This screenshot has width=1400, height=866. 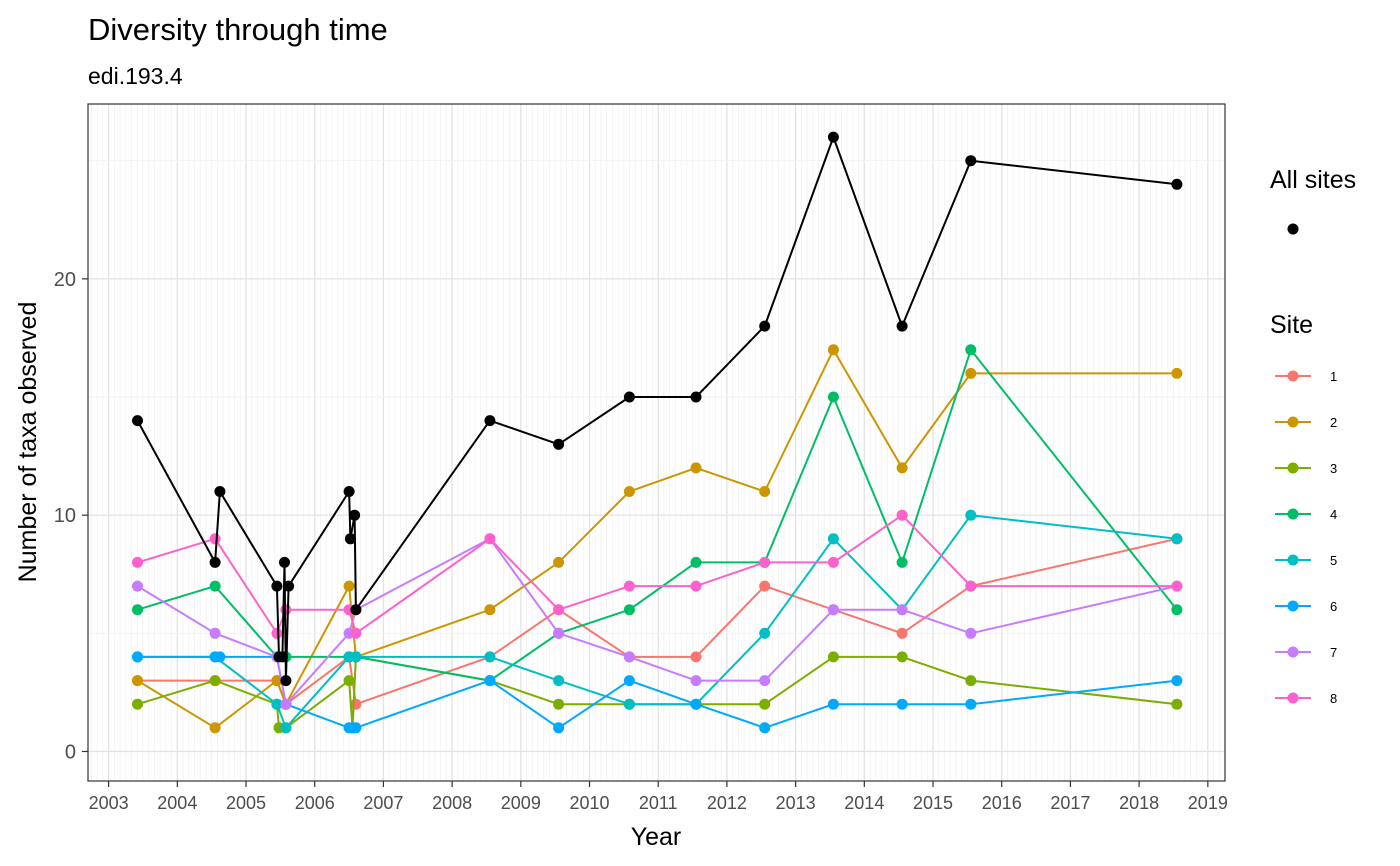 I want to click on legend-item-site-2: 2, so click(x=1306, y=422).